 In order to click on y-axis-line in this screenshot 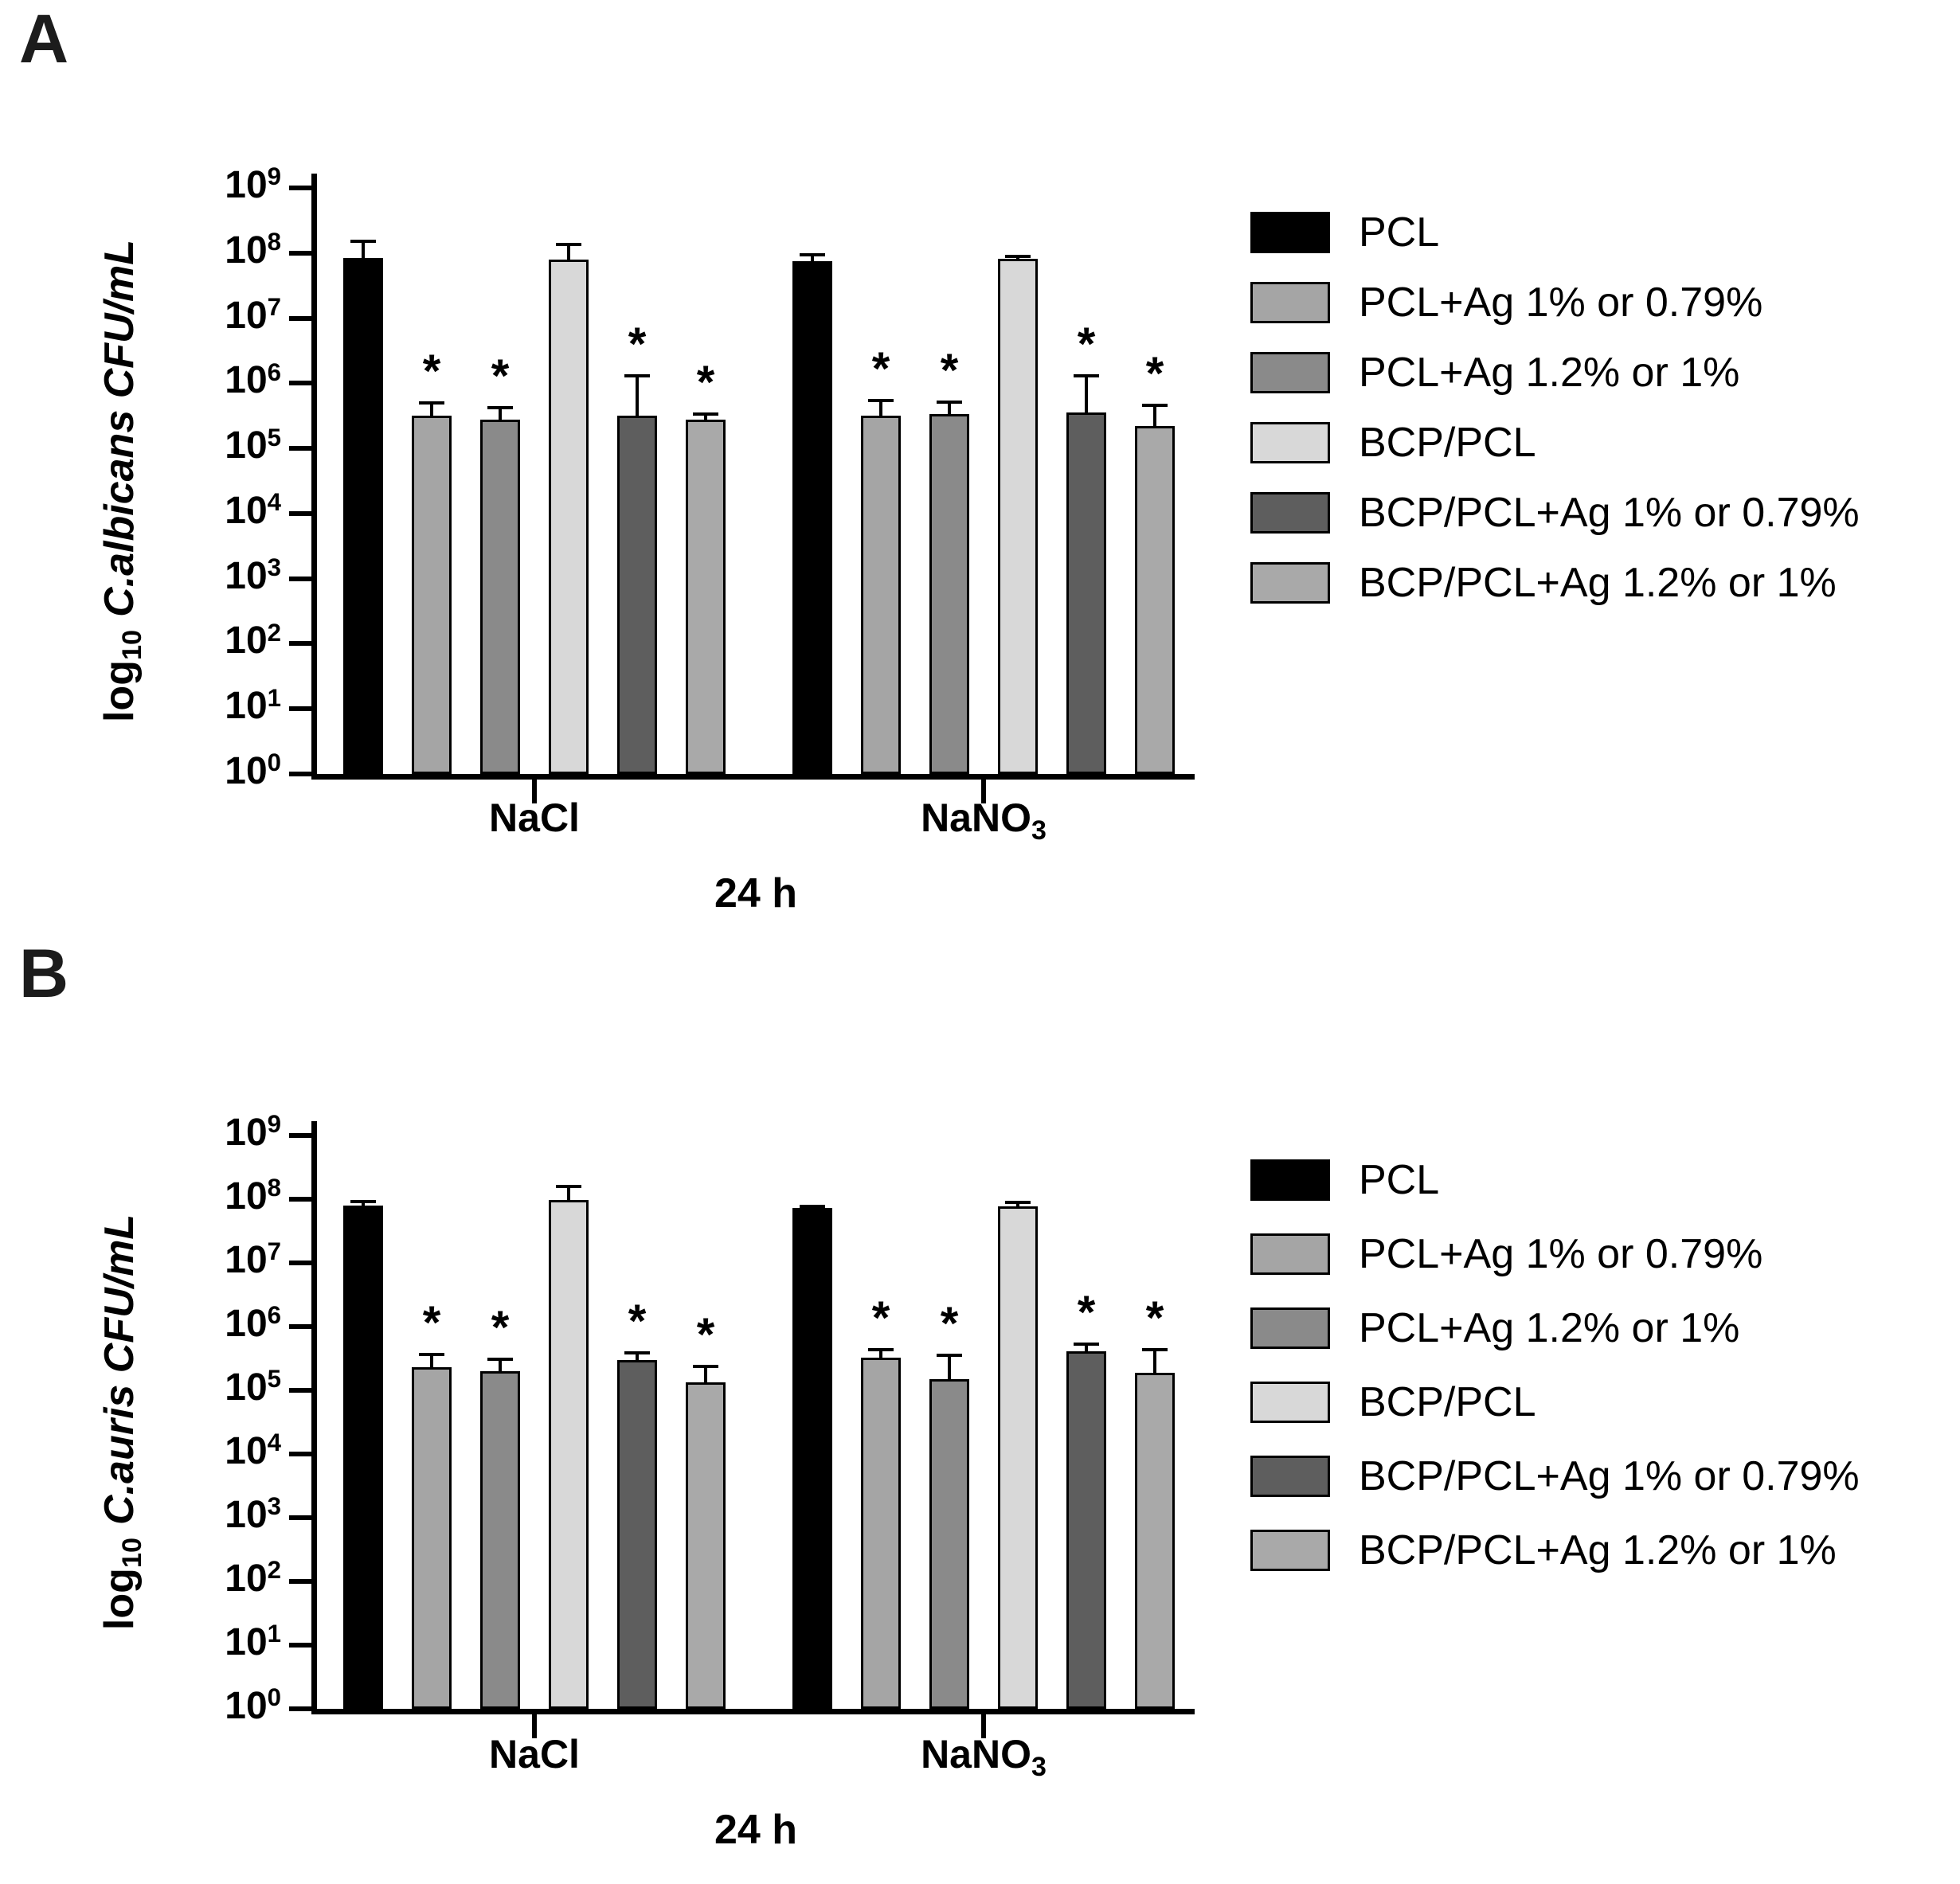, I will do `click(314, 477)`.